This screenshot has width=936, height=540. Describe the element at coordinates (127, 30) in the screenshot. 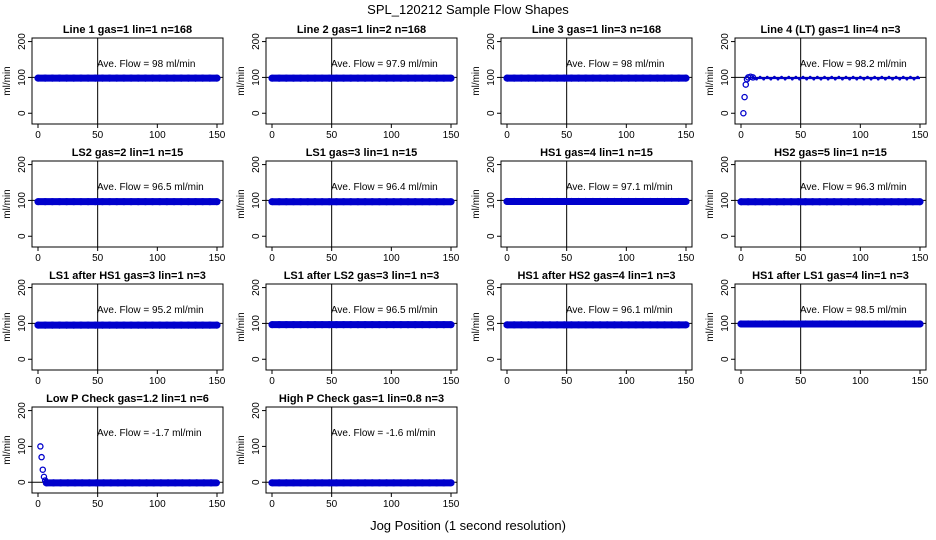

I see `panel-title: Line 1 gas=1 lin=1 n=168` at that location.